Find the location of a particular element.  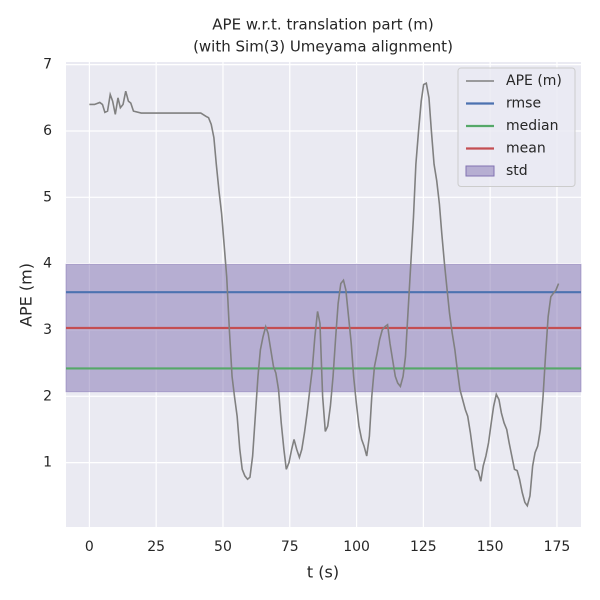

y-tick-label: 7 is located at coordinates (47, 65).